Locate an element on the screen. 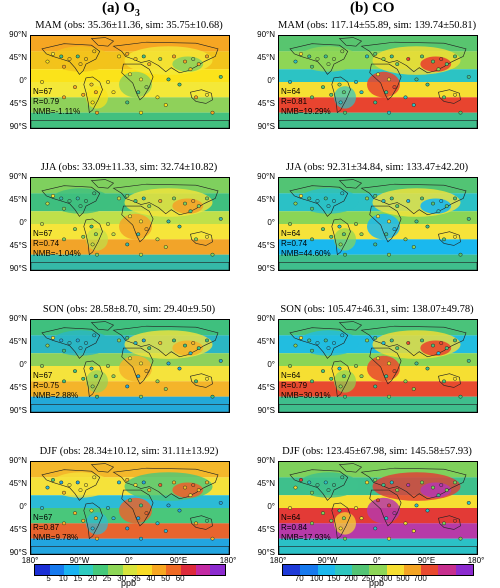 The image size is (500, 588). lat-label: 45°S is located at coordinates (18, 103).